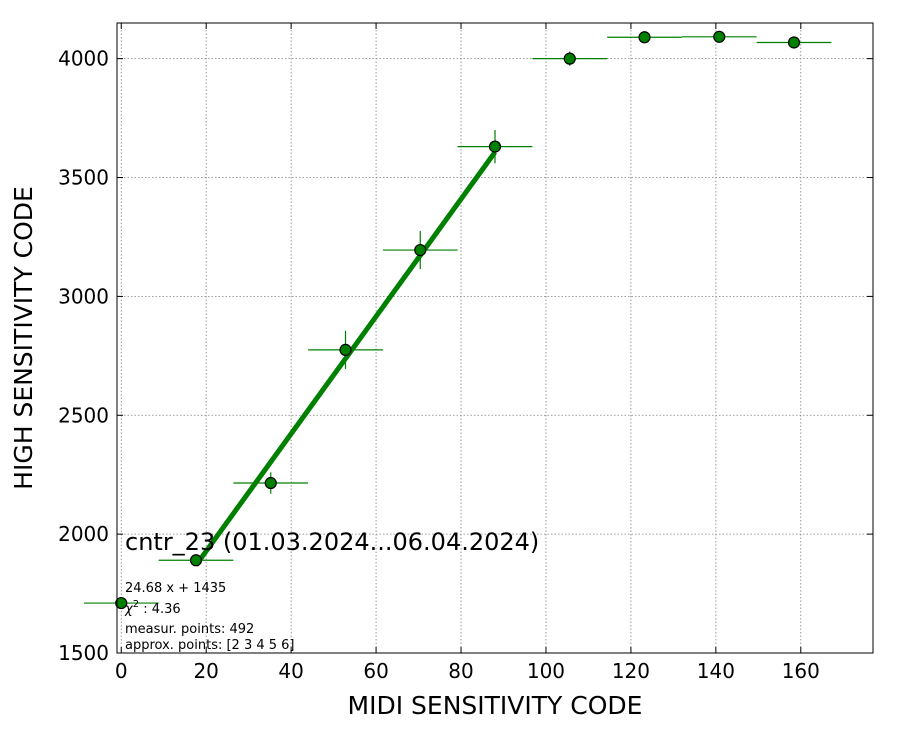 The image size is (900, 750). What do you see at coordinates (175, 588) in the screenshot?
I see `fit-equation-text: 24.68 x + 1435` at bounding box center [175, 588].